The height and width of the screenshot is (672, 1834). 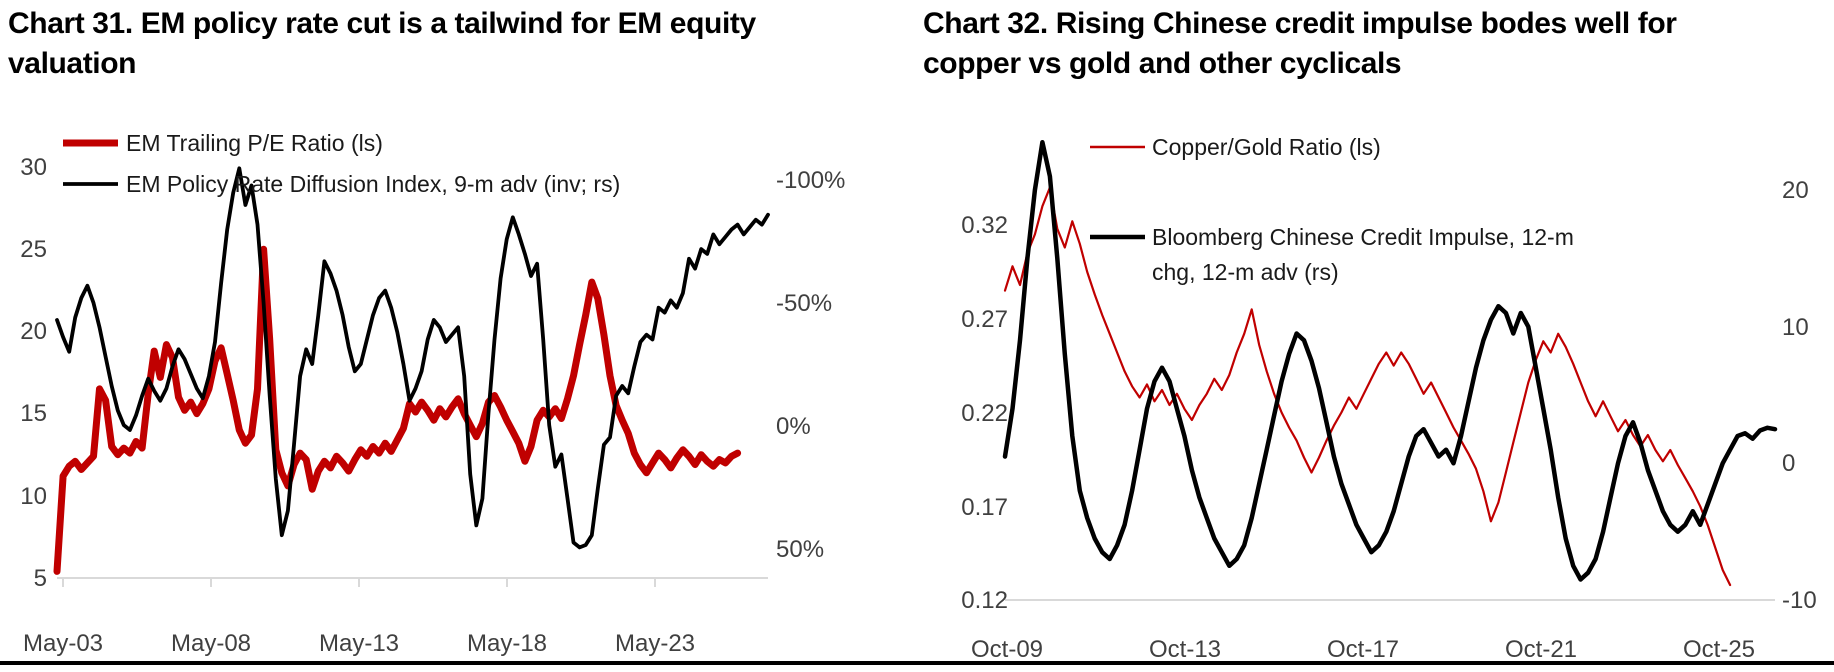 What do you see at coordinates (1266, 147) in the screenshot?
I see `legend-label-0: Copper/Gold Ratio (ls)` at bounding box center [1266, 147].